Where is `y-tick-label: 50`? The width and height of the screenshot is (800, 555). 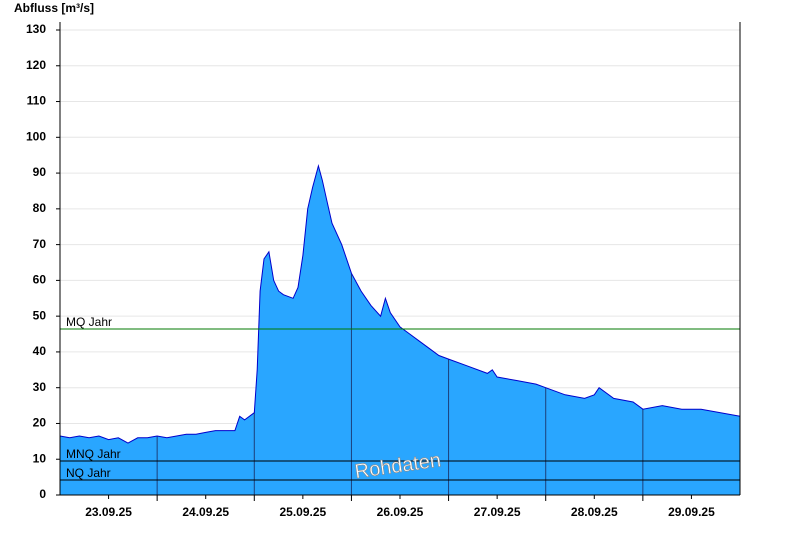
y-tick-label: 50 is located at coordinates (40, 315).